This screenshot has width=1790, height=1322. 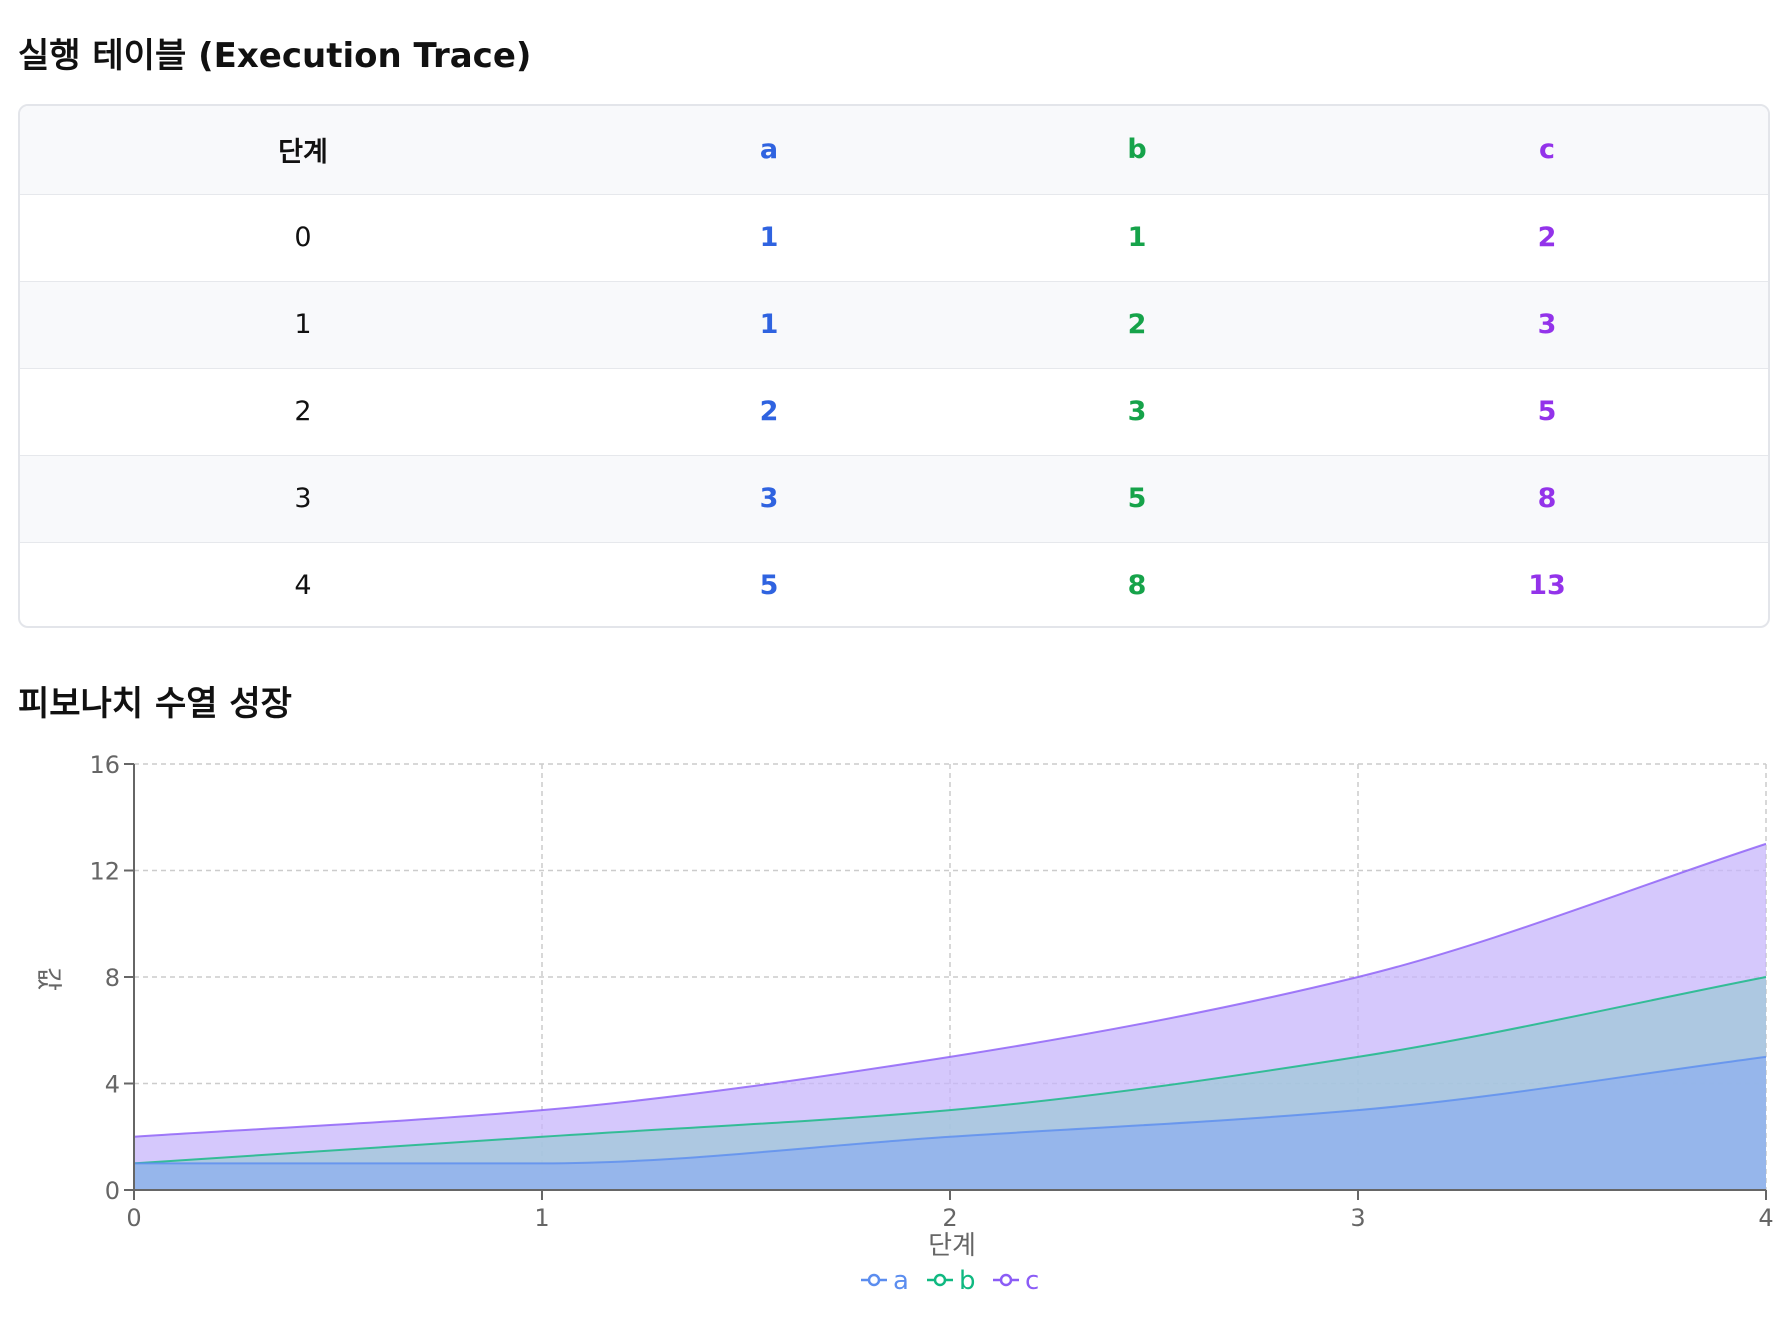 I want to click on cell-c: 13, so click(x=1547, y=586).